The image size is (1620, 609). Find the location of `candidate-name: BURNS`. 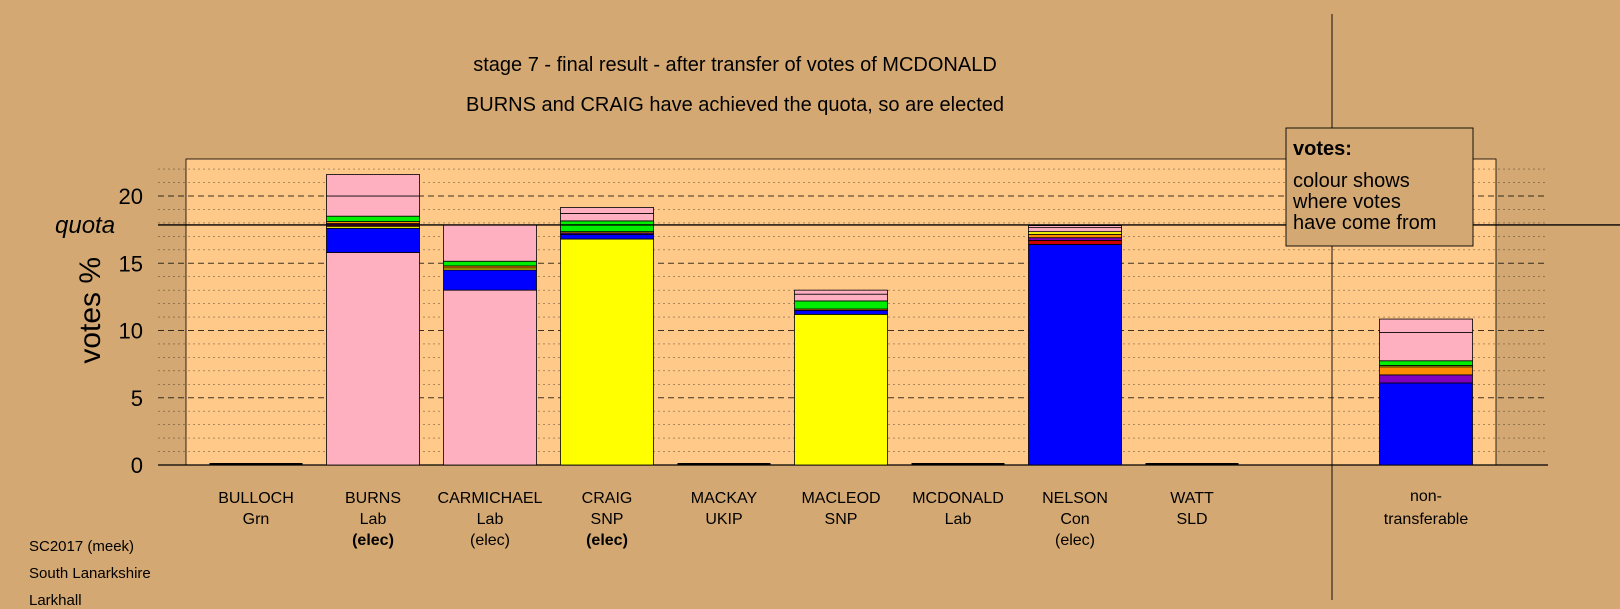

candidate-name: BURNS is located at coordinates (373, 498).